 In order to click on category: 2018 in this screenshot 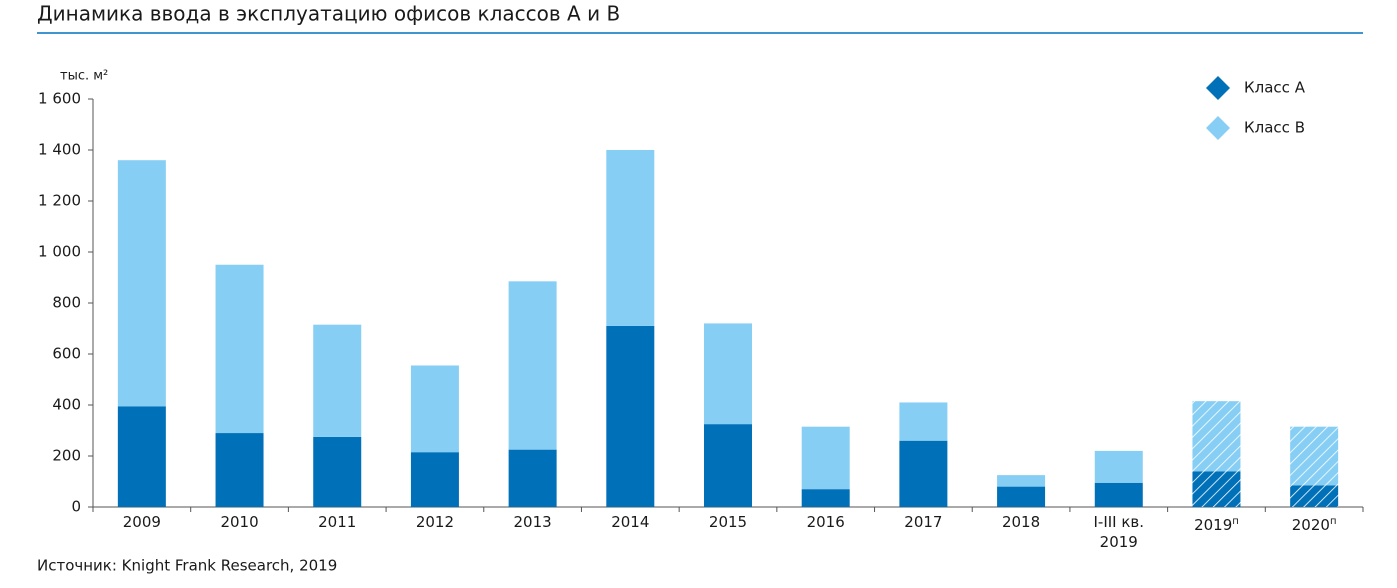, I will do `click(1021, 522)`.